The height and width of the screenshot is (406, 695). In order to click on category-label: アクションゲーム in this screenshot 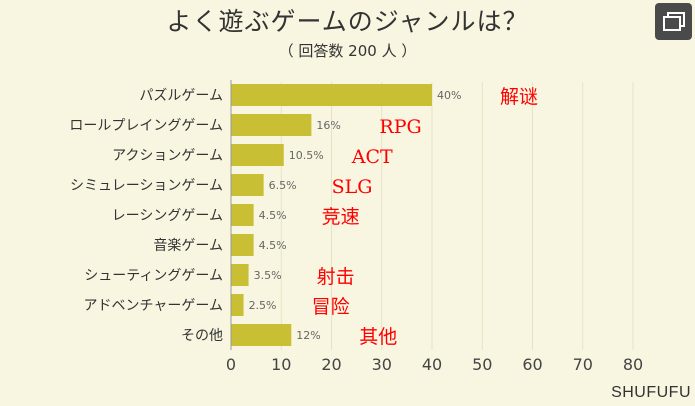, I will do `click(167, 156)`.